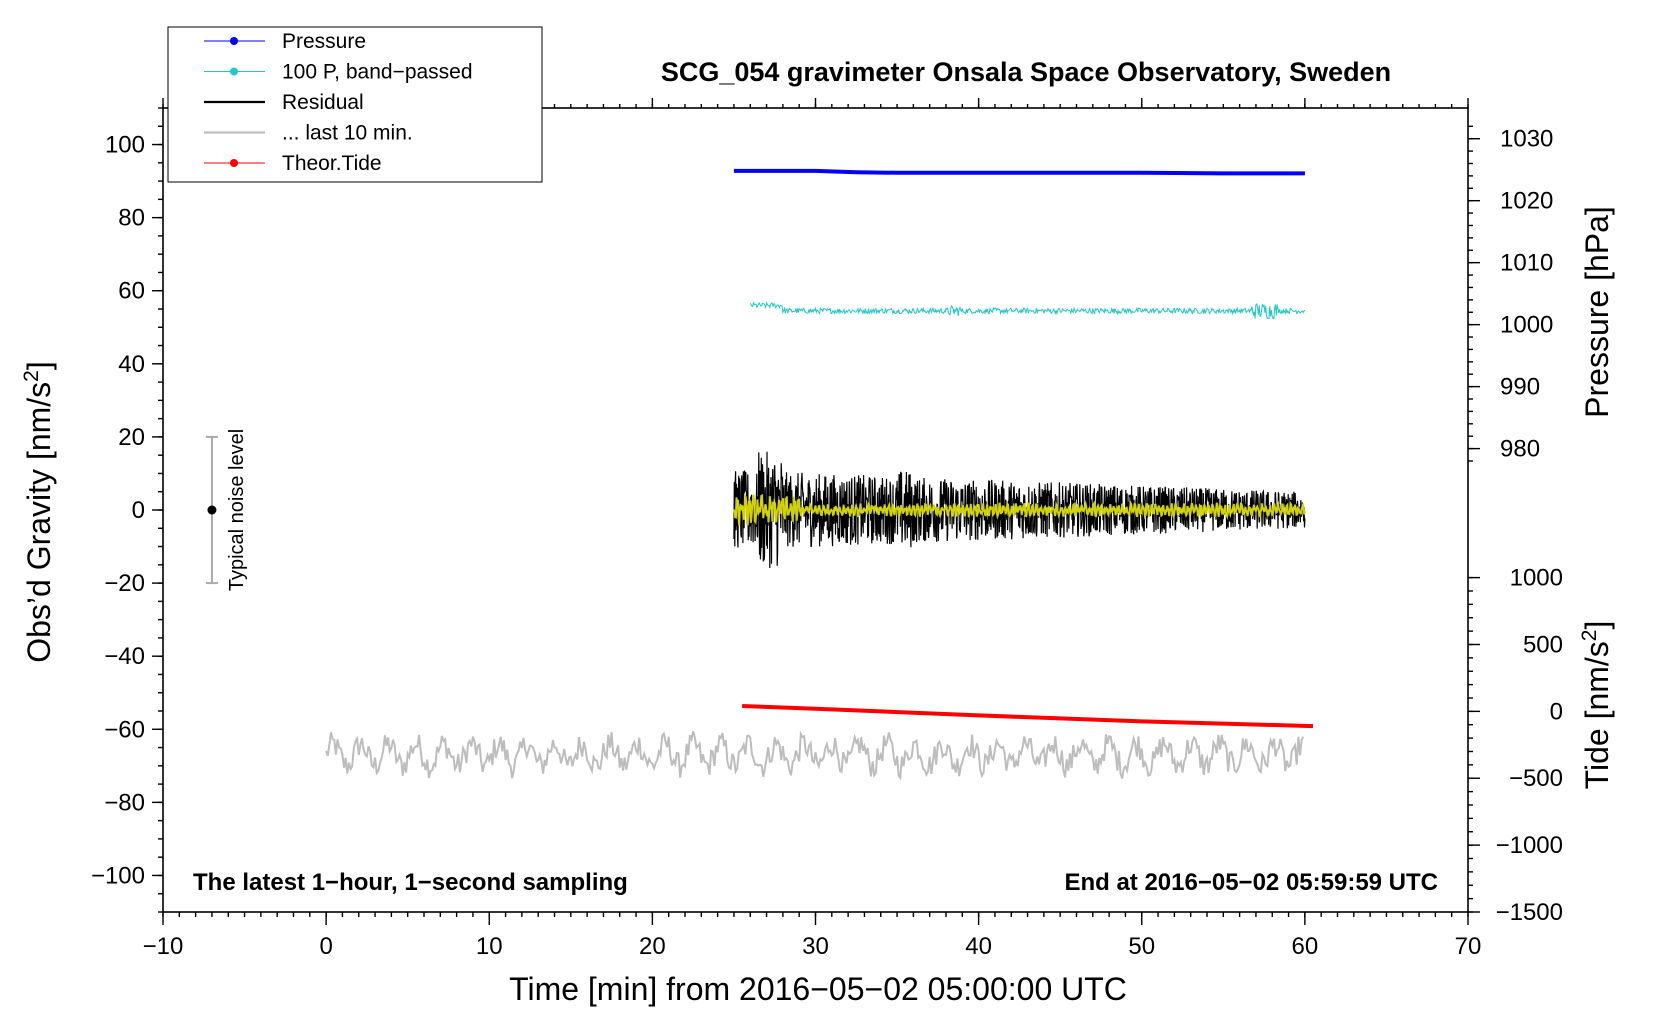 This screenshot has width=1660, height=1020. Describe the element at coordinates (138, 510) in the screenshot. I see `y-tick-label: 0` at that location.